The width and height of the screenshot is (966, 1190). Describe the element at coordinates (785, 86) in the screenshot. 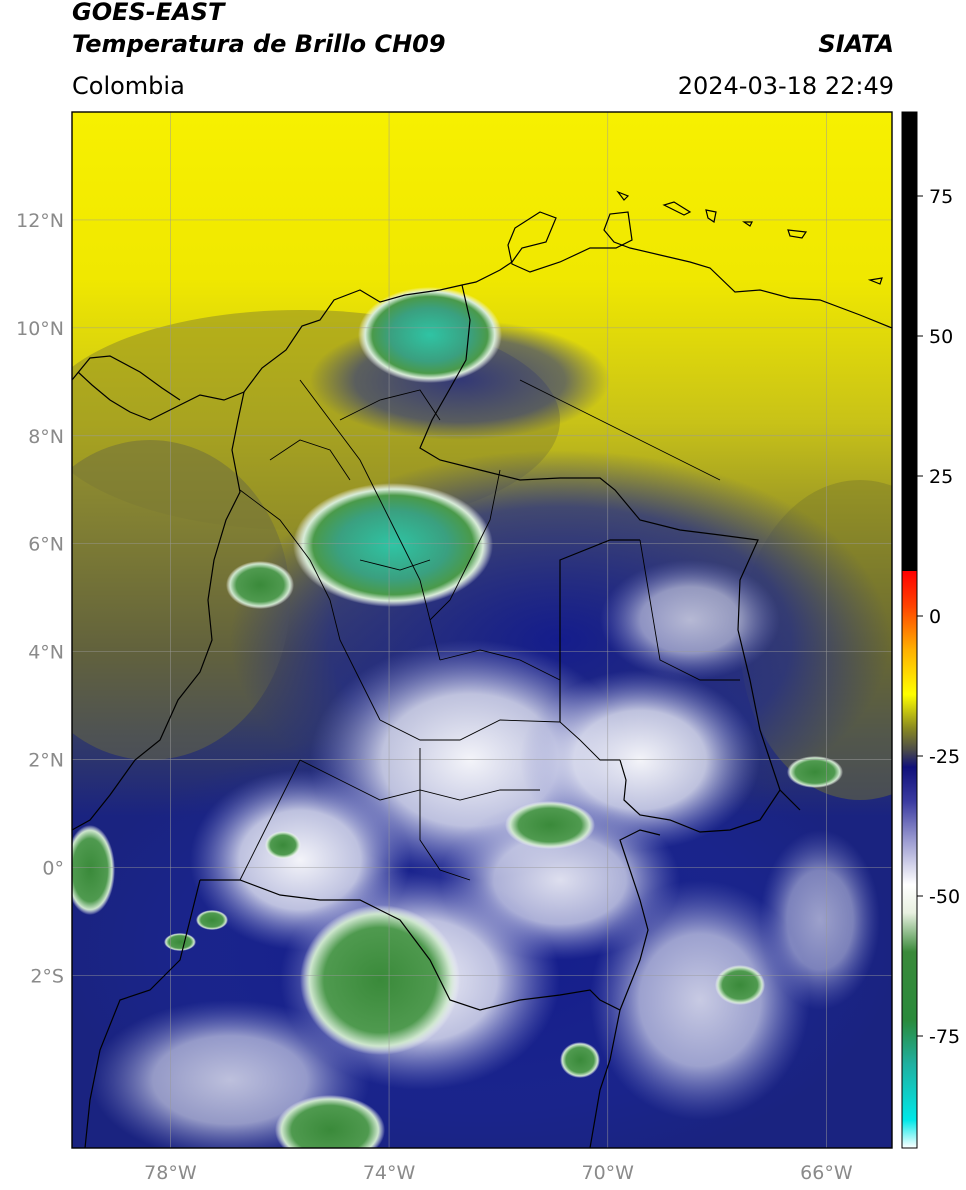

I see `timestamp-label: 2024-03-18 22:49` at that location.